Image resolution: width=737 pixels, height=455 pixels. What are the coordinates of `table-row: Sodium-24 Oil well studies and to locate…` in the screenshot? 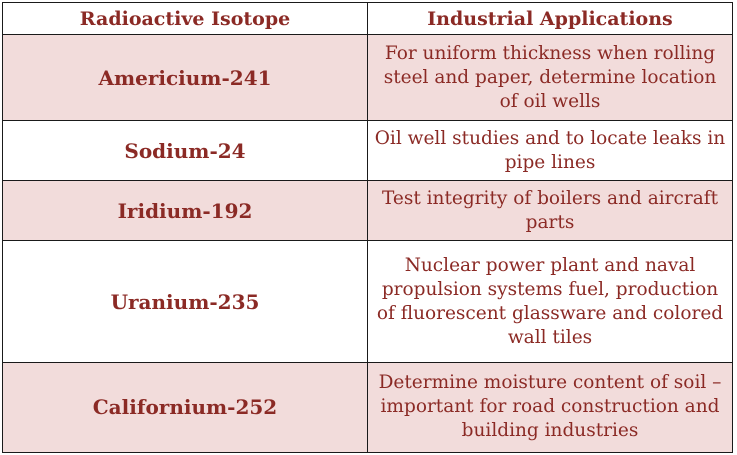 It's located at (367, 151).